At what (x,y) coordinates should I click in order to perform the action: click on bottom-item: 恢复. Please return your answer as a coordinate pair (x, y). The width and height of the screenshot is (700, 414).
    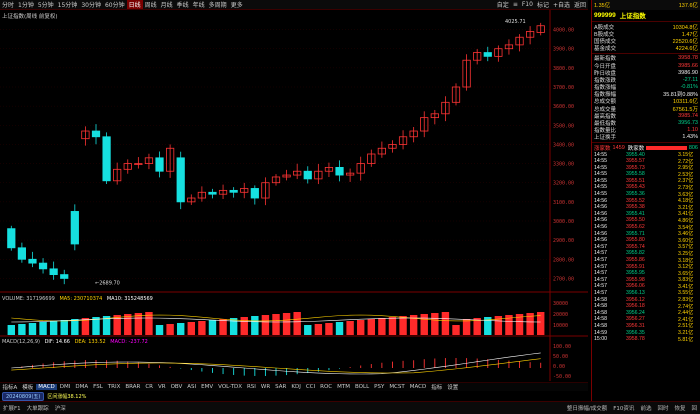
    Looking at the image, I should click on (680, 409).